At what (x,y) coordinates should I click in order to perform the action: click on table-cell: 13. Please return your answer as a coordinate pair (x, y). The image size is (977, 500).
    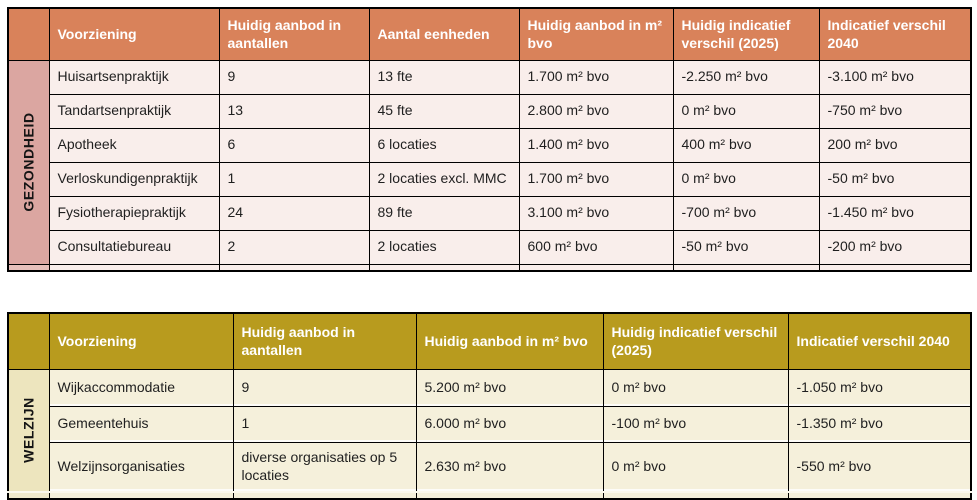
    Looking at the image, I should click on (294, 111).